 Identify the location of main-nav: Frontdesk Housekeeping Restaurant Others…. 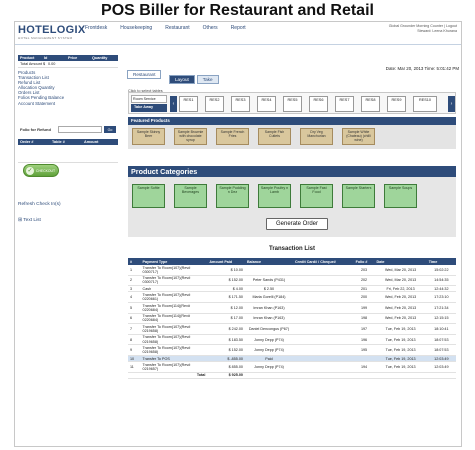
(172, 28).